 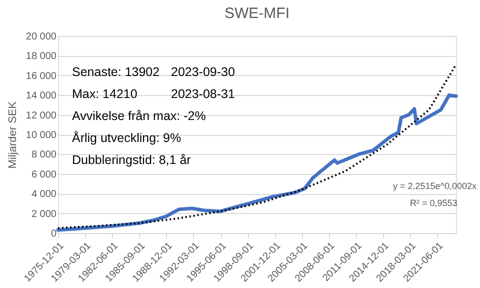 I want to click on y-axis-title: Miljarder SEK, so click(x=12, y=134).